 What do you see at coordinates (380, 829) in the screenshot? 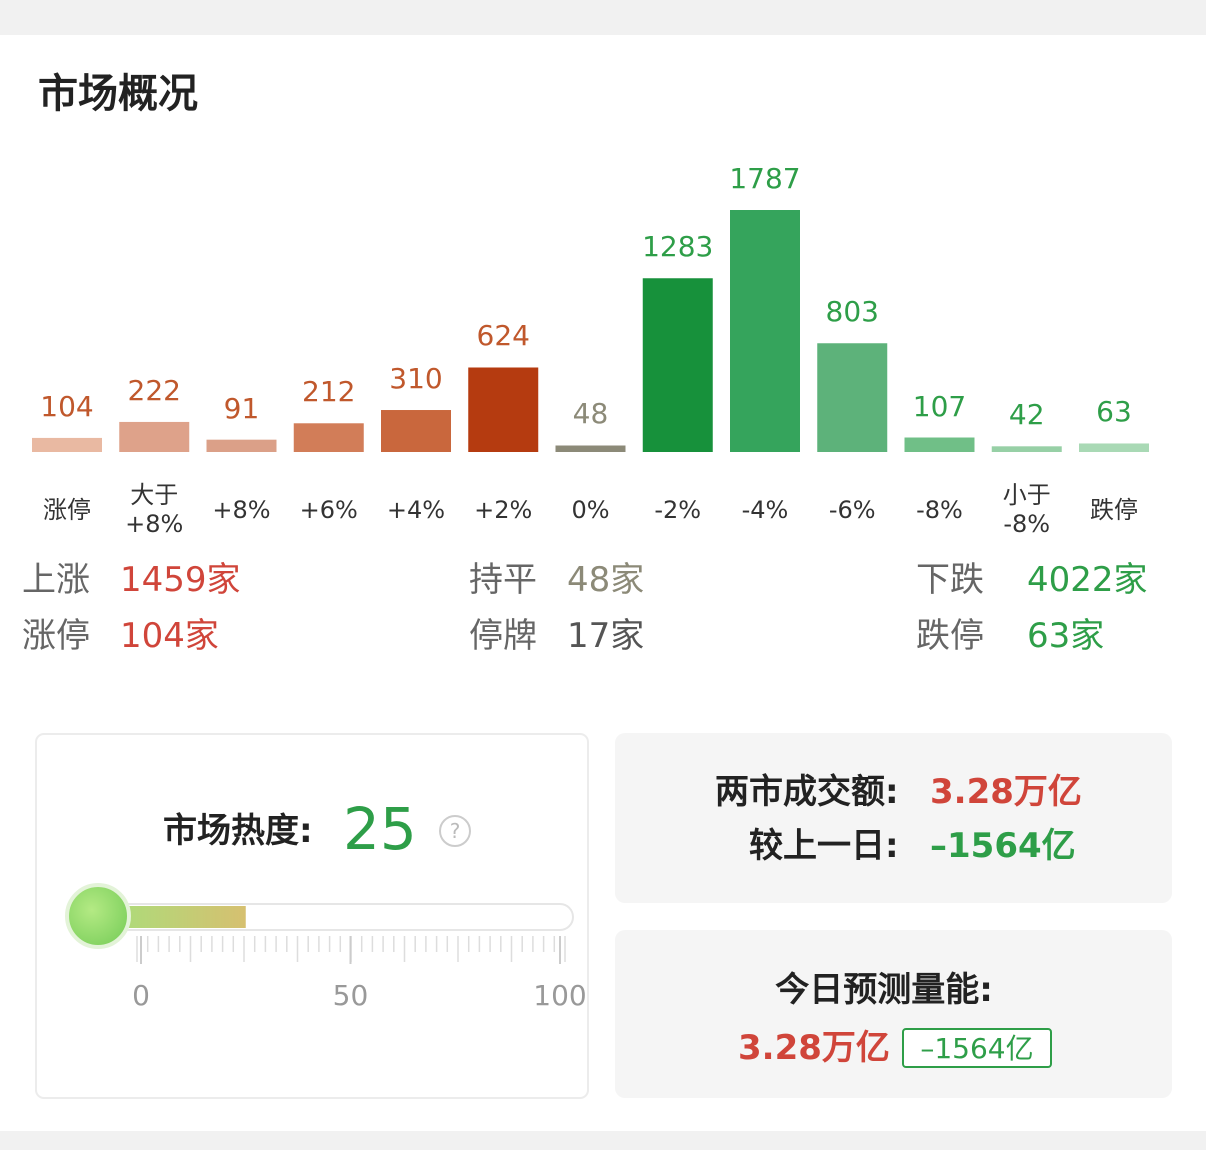
I see `heat-value: 25` at bounding box center [380, 829].